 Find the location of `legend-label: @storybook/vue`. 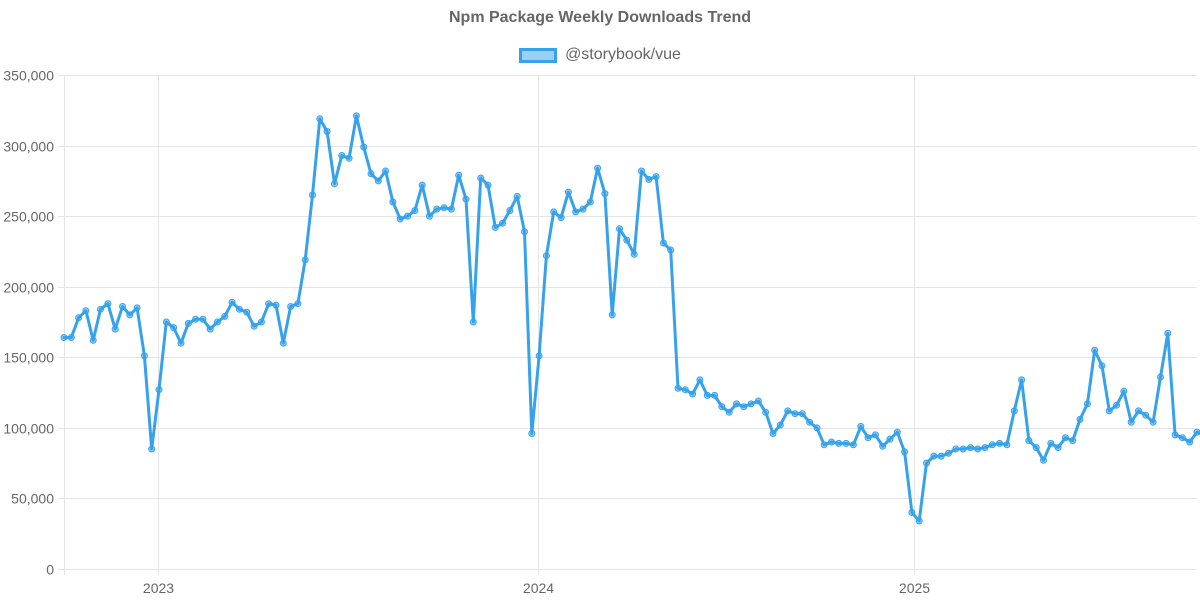

legend-label: @storybook/vue is located at coordinates (623, 54).